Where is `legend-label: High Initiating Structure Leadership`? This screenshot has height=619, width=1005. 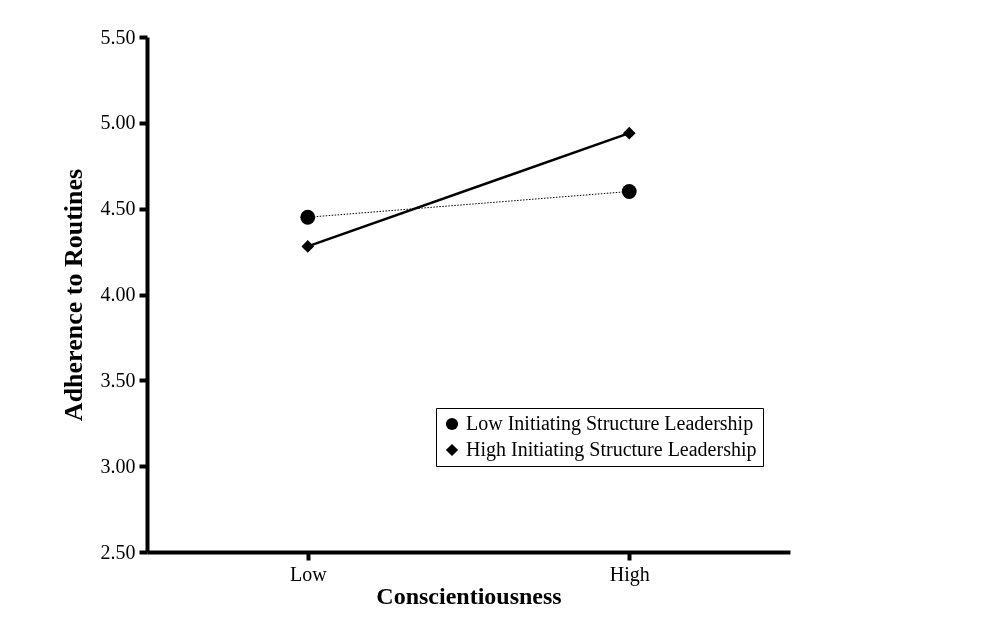 legend-label: High Initiating Structure Leadership is located at coordinates (611, 449).